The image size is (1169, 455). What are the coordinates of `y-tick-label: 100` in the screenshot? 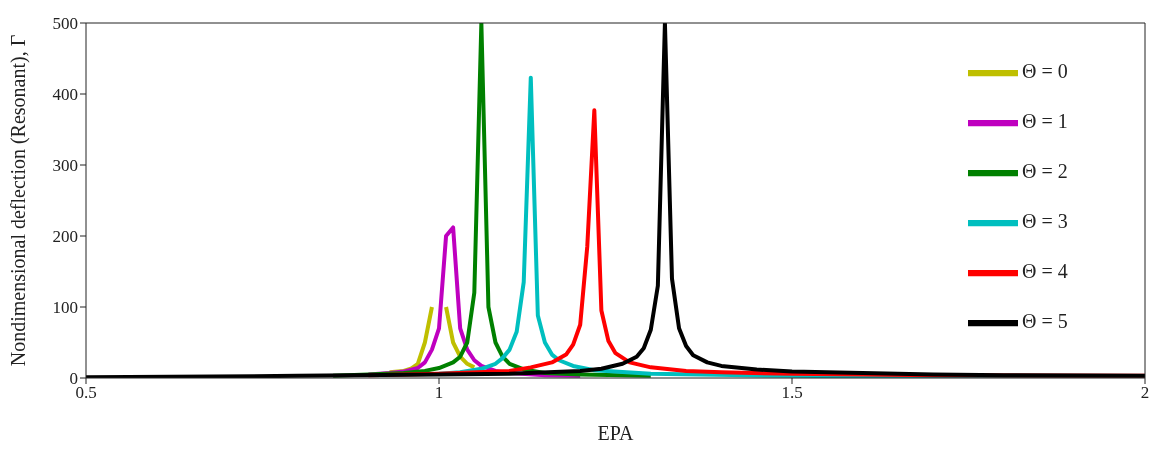 It's located at (65, 308).